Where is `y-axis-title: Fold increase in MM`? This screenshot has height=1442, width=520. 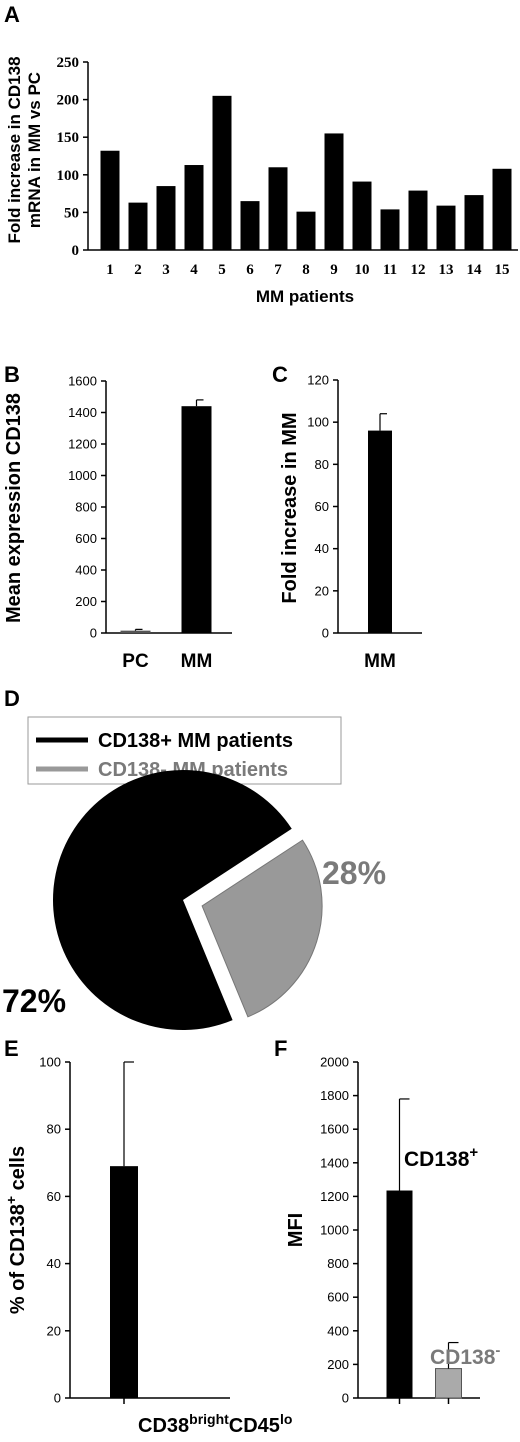 y-axis-title: Fold increase in MM is located at coordinates (290, 507).